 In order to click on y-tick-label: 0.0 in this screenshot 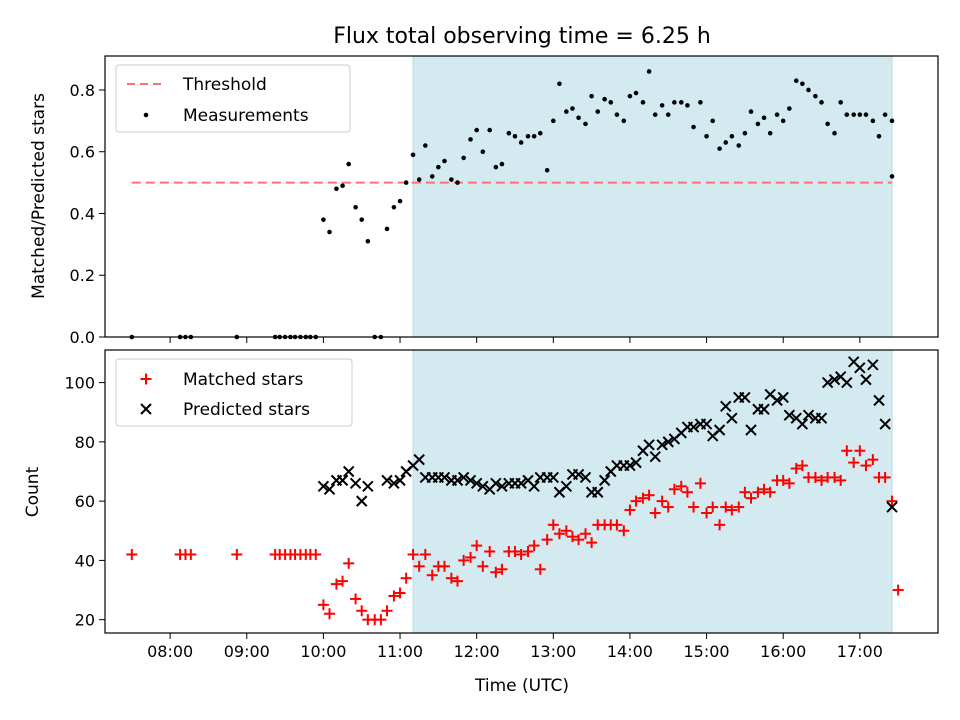, I will do `click(82, 337)`.